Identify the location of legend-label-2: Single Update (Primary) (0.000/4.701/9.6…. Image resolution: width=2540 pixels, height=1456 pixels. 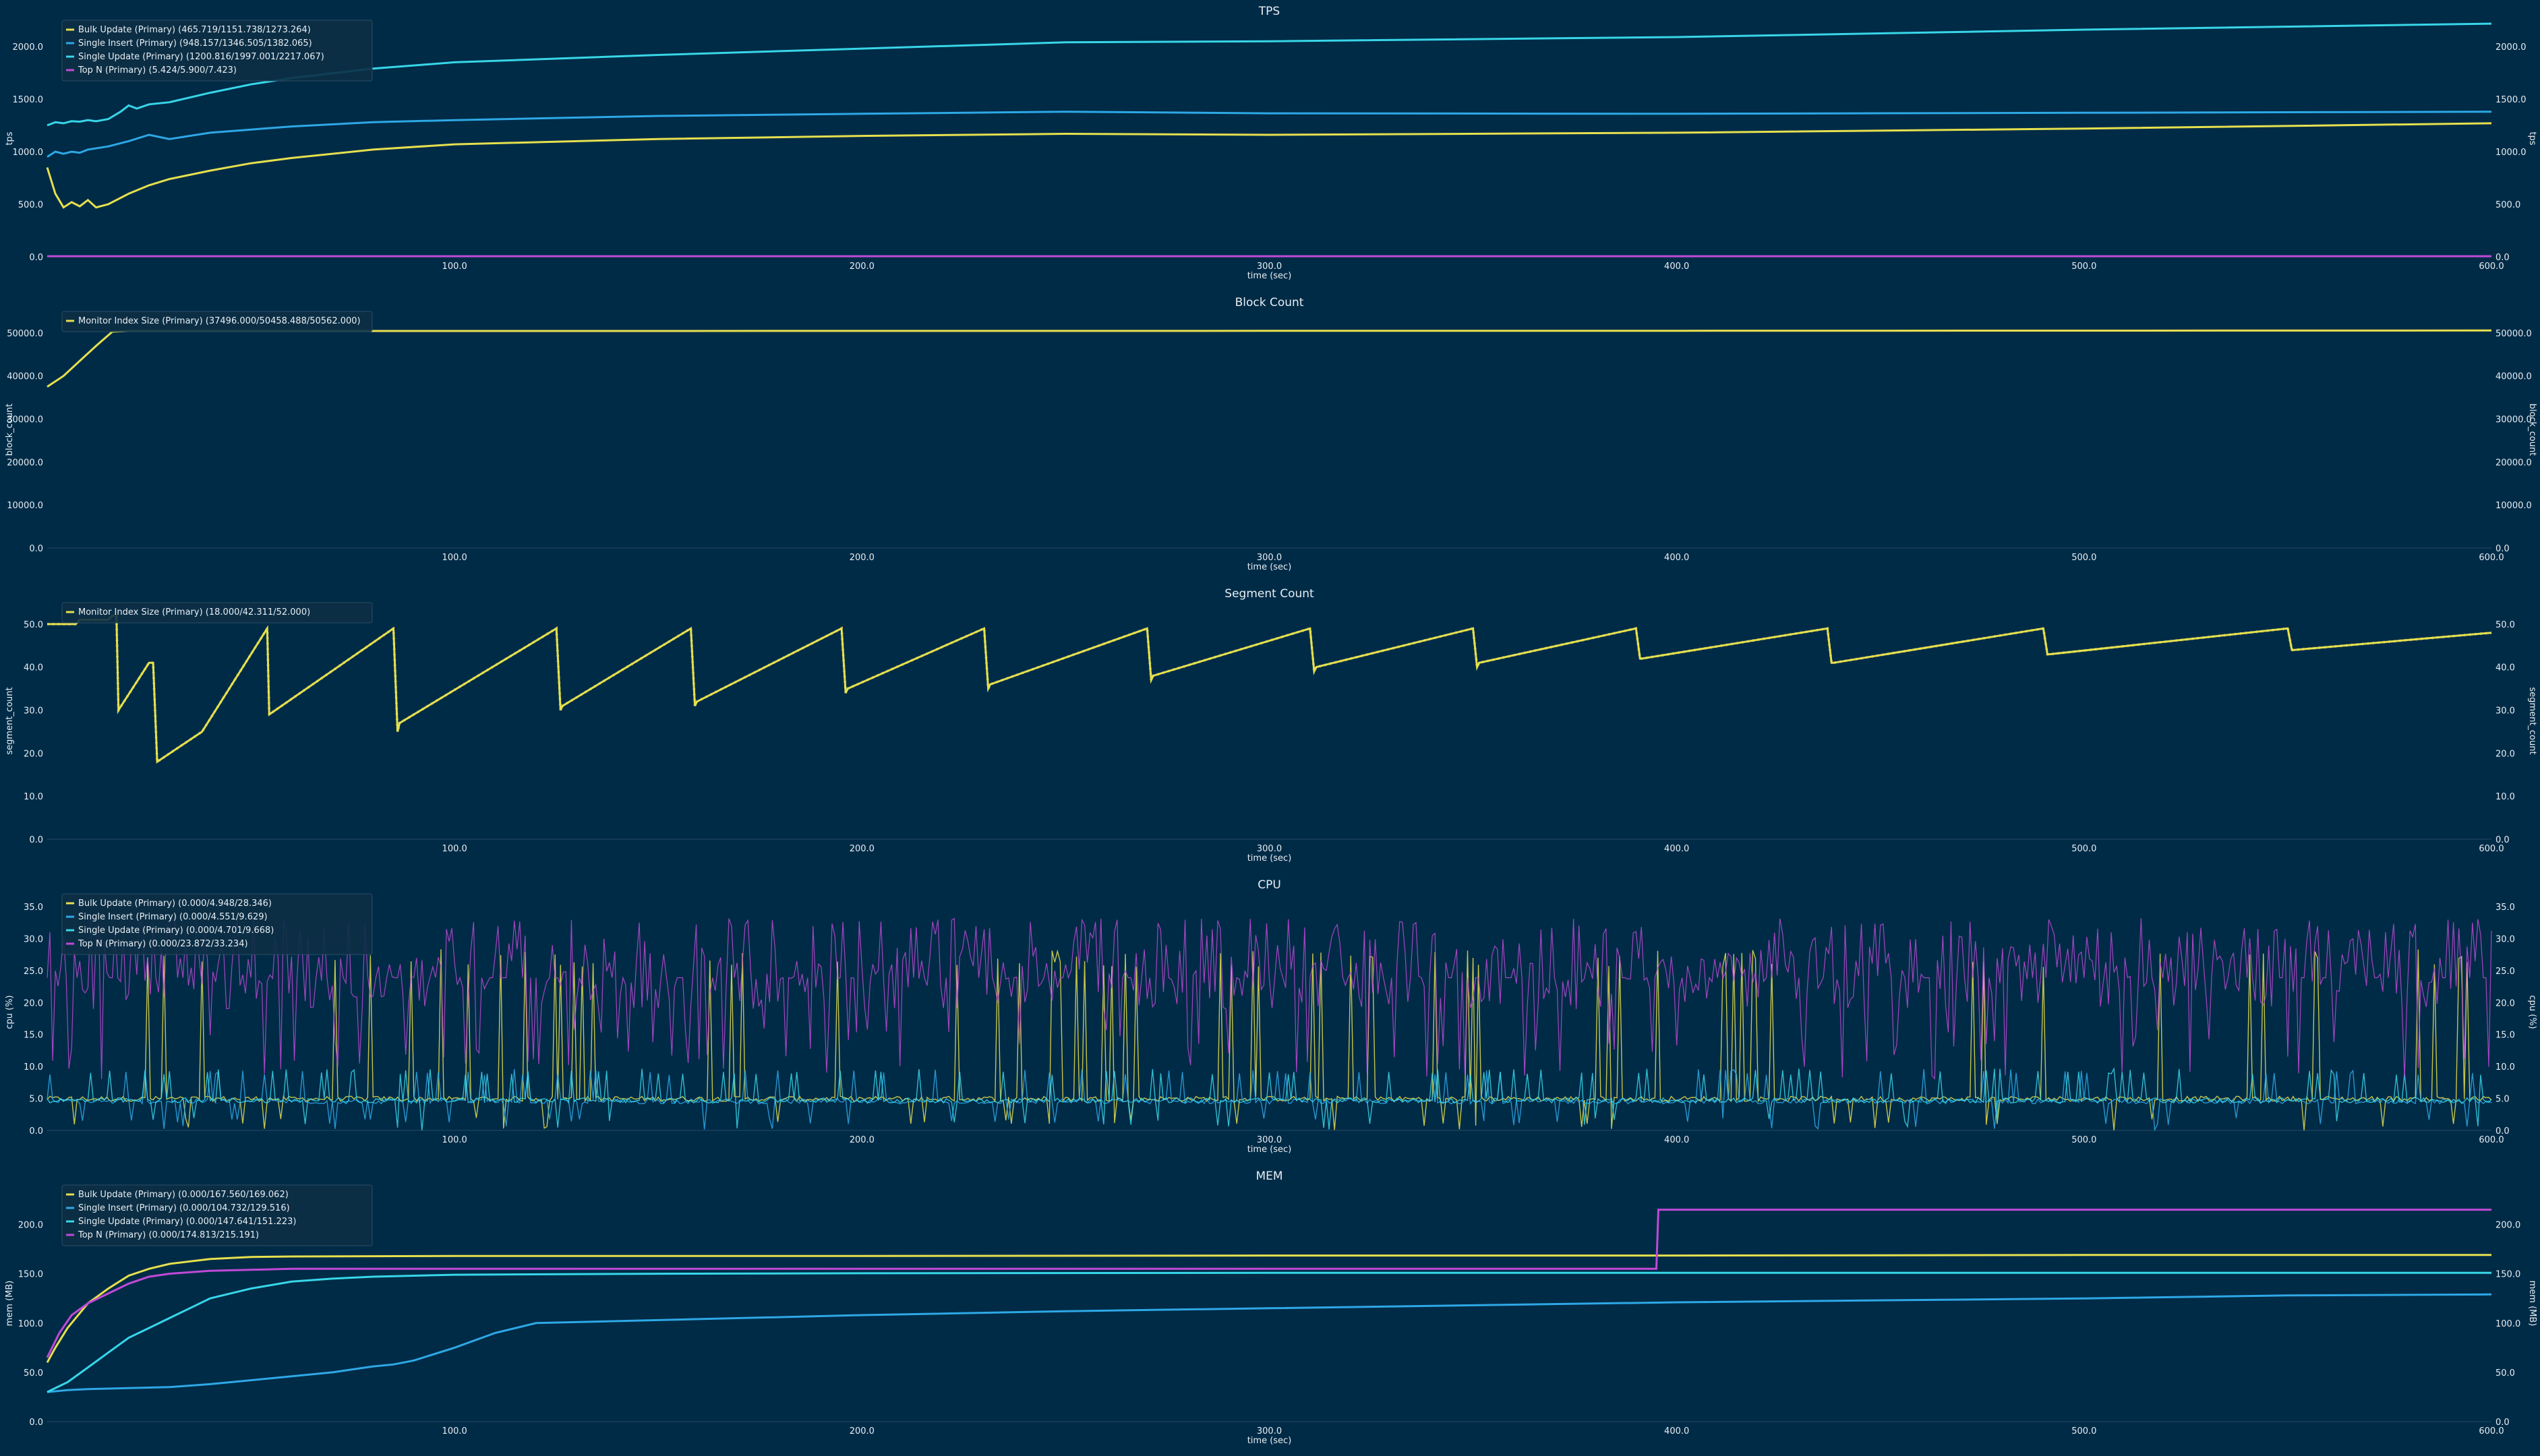
(176, 931).